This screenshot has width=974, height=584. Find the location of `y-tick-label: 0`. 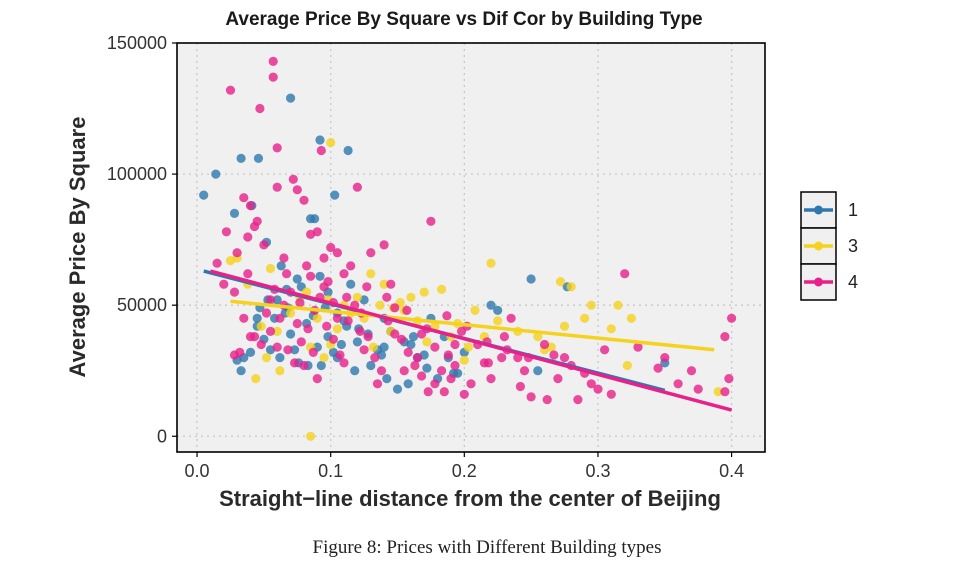

y-tick-label: 0 is located at coordinates (162, 436).